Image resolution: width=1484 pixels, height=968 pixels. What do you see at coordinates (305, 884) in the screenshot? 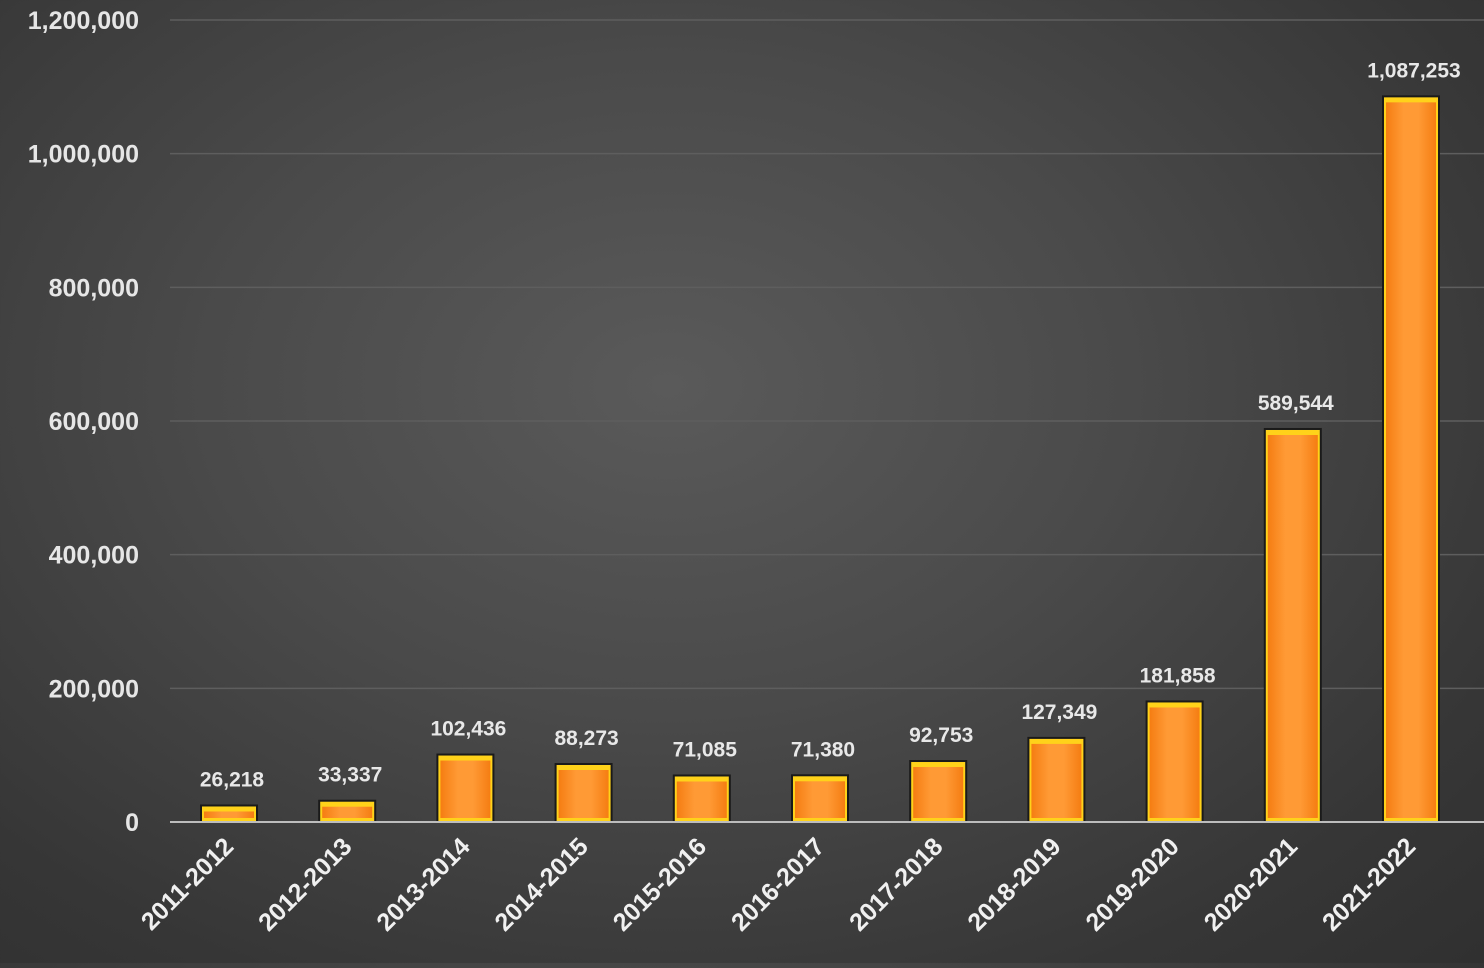
I see `x-tick-label: 2012-2013` at bounding box center [305, 884].